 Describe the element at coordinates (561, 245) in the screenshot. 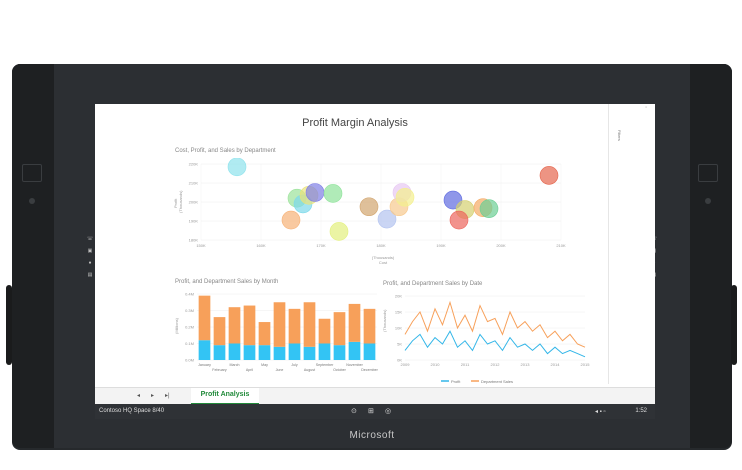

I see `scatter-xtick: 210K` at that location.